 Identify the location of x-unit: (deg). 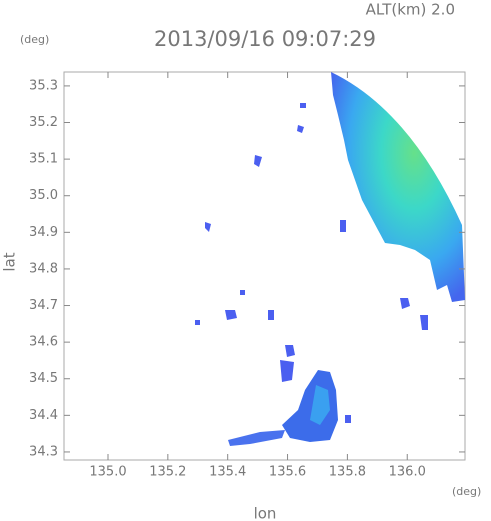
(466, 491).